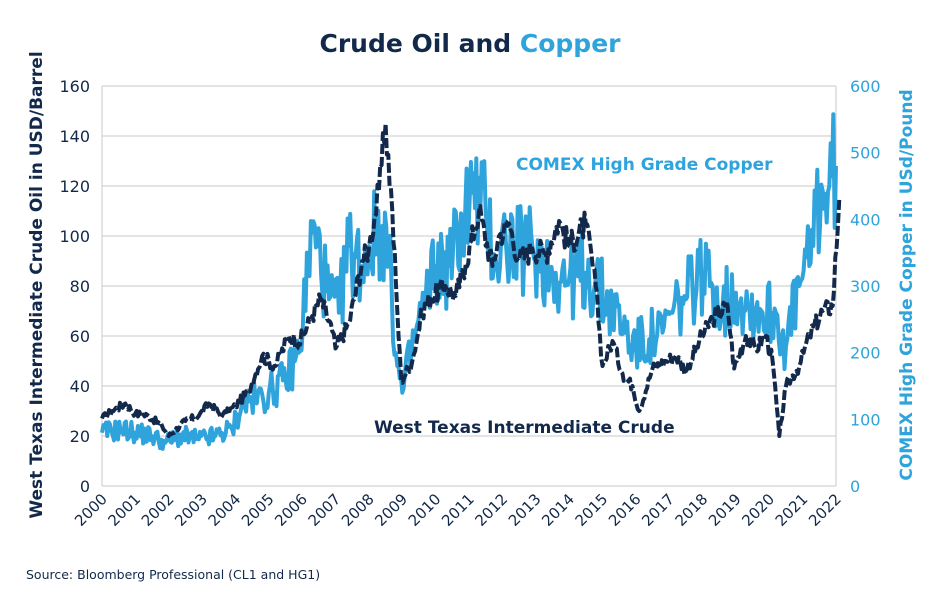 This screenshot has height=600, width=940. I want to click on oil-annotation: West Texas Intermediate Crude, so click(524, 428).